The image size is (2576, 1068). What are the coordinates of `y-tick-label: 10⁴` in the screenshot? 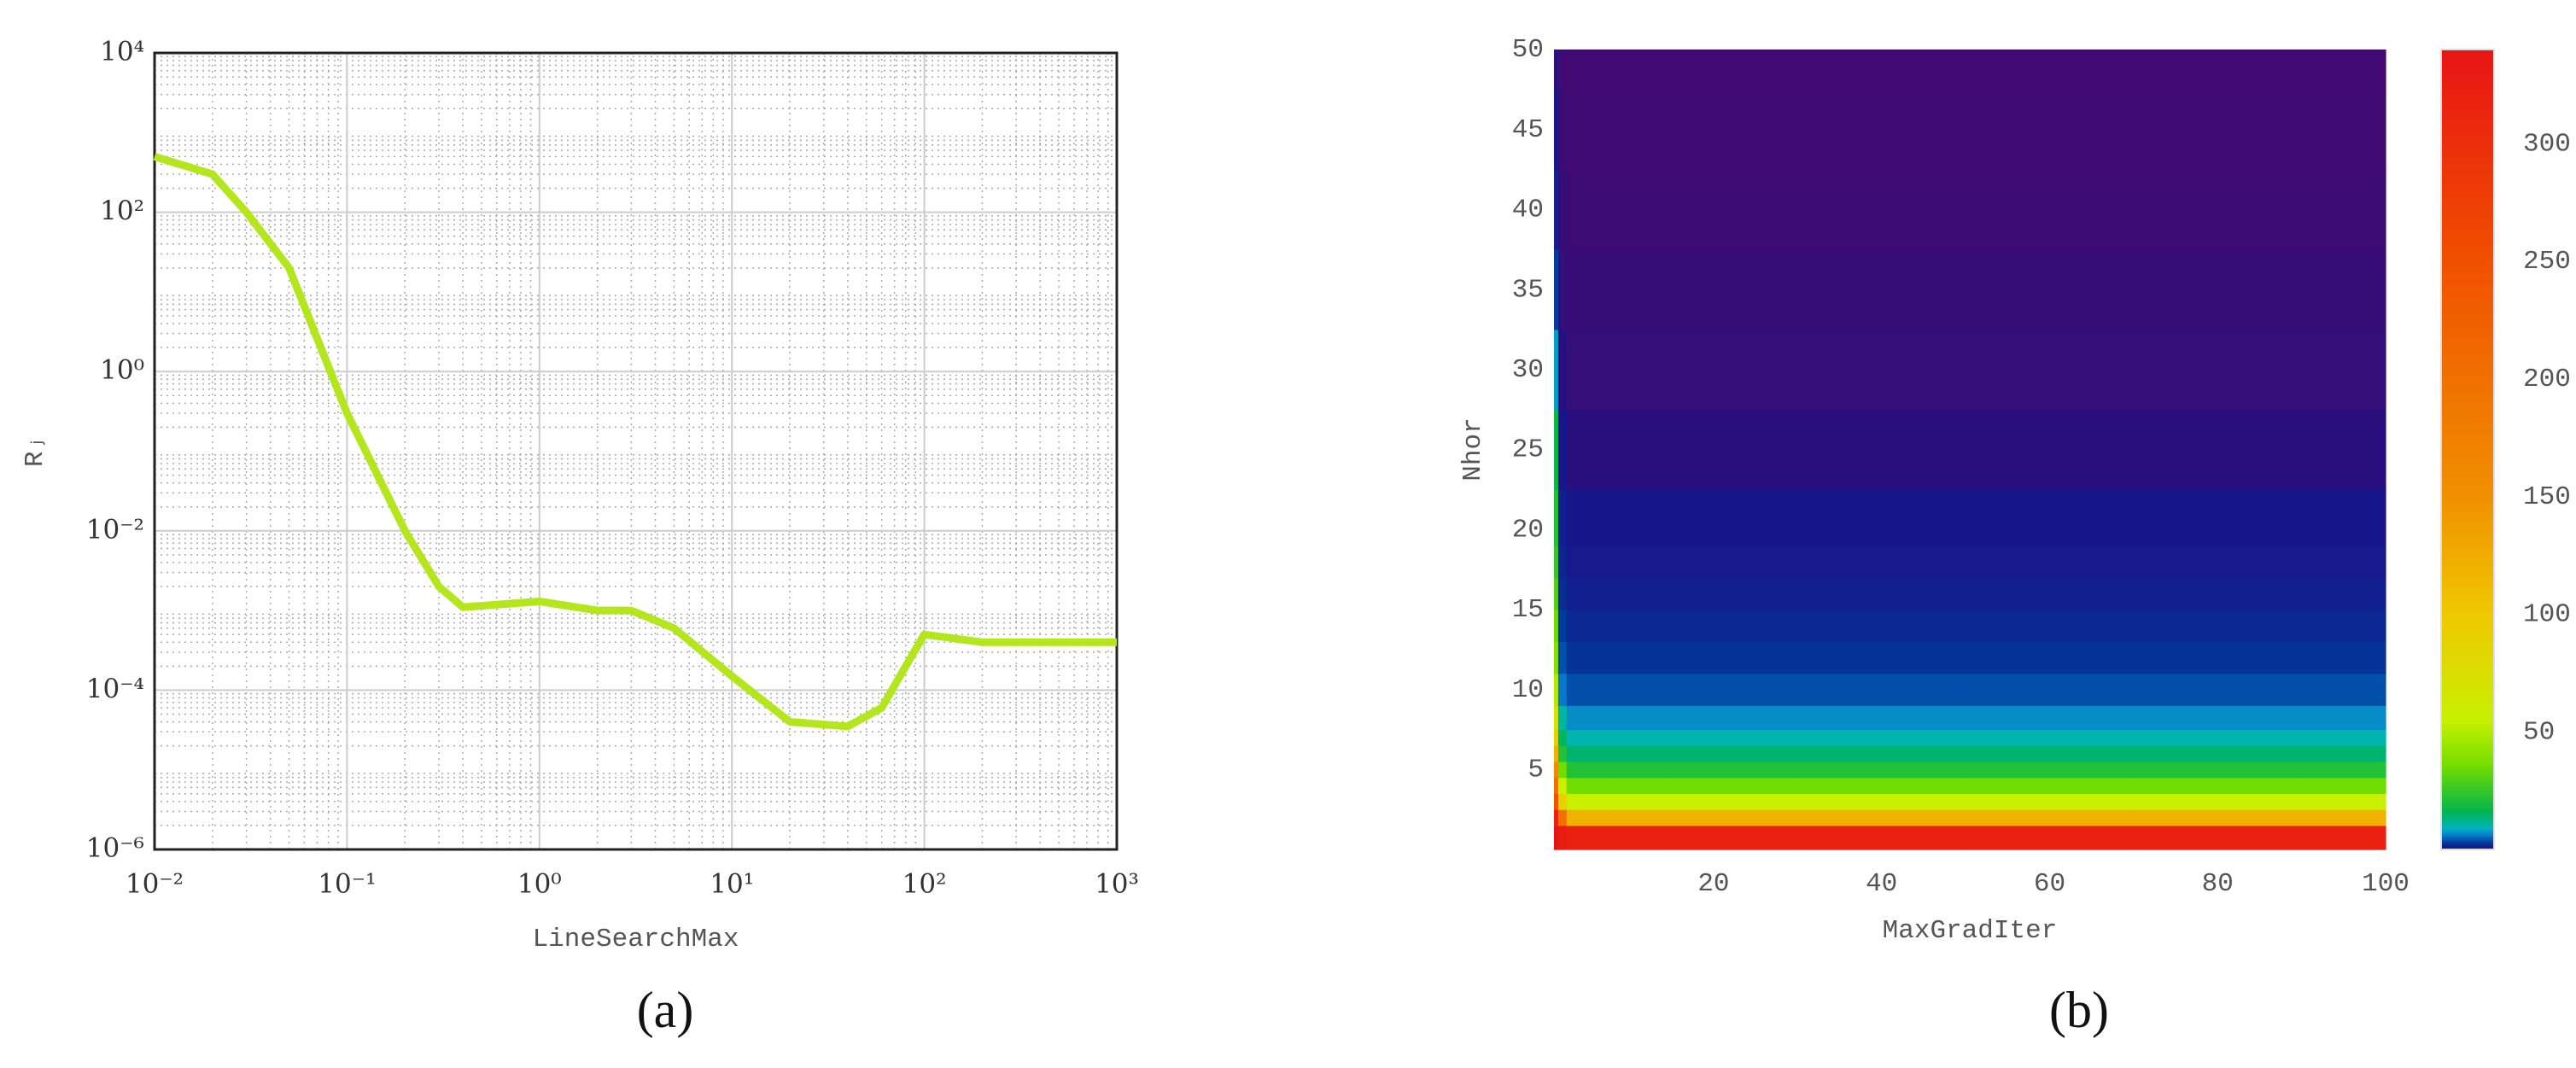 It's located at (122, 52).